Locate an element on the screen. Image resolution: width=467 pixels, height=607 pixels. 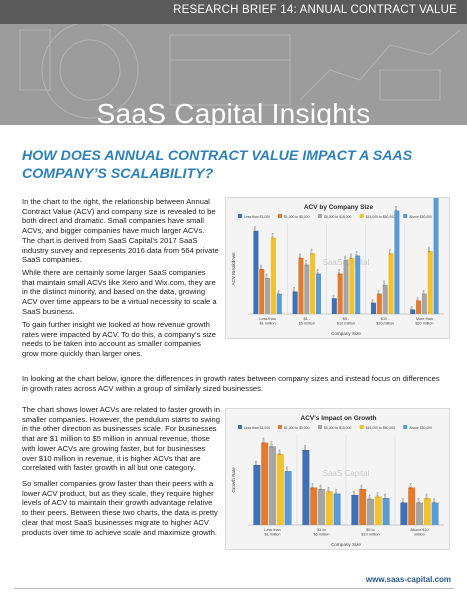
x-tick-label: More than is located at coordinates (424, 319).